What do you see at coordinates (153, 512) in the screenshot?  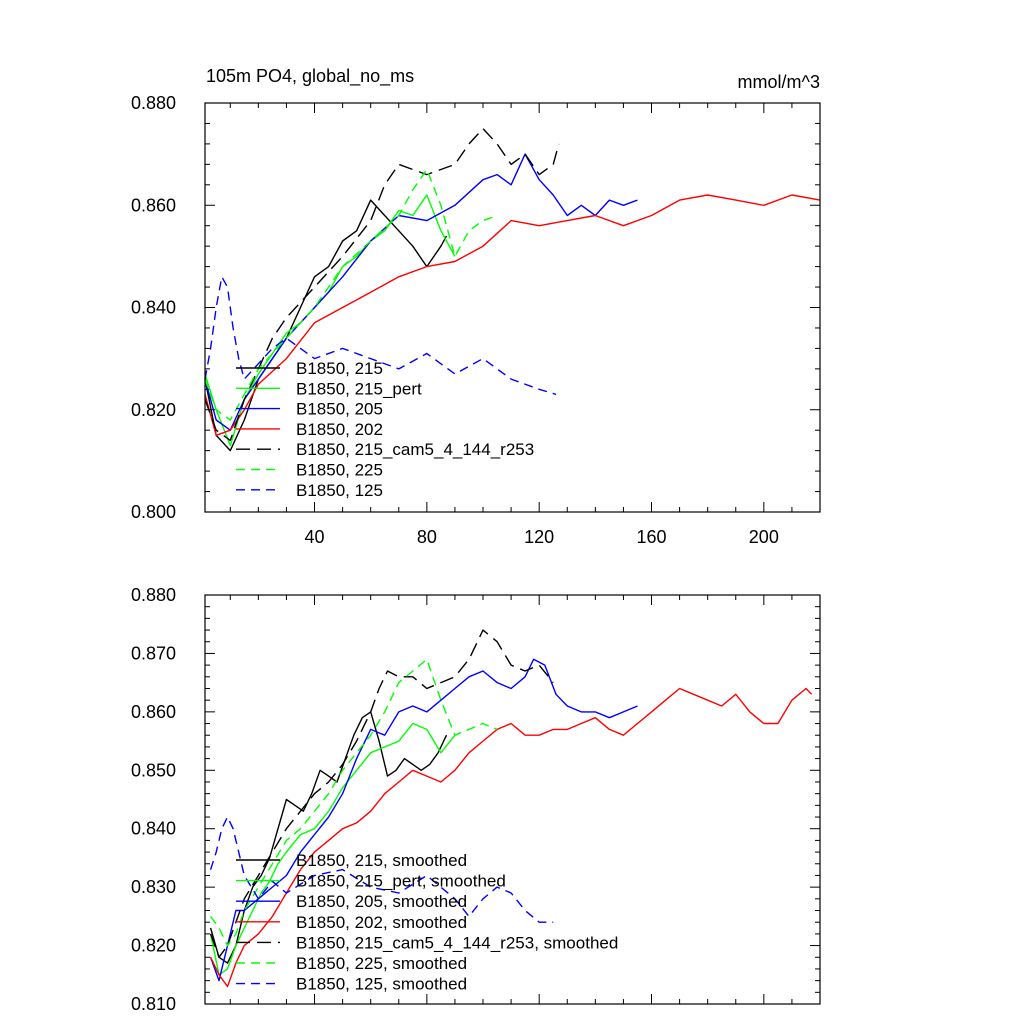 I see `y-tick-label: 0.800` at bounding box center [153, 512].